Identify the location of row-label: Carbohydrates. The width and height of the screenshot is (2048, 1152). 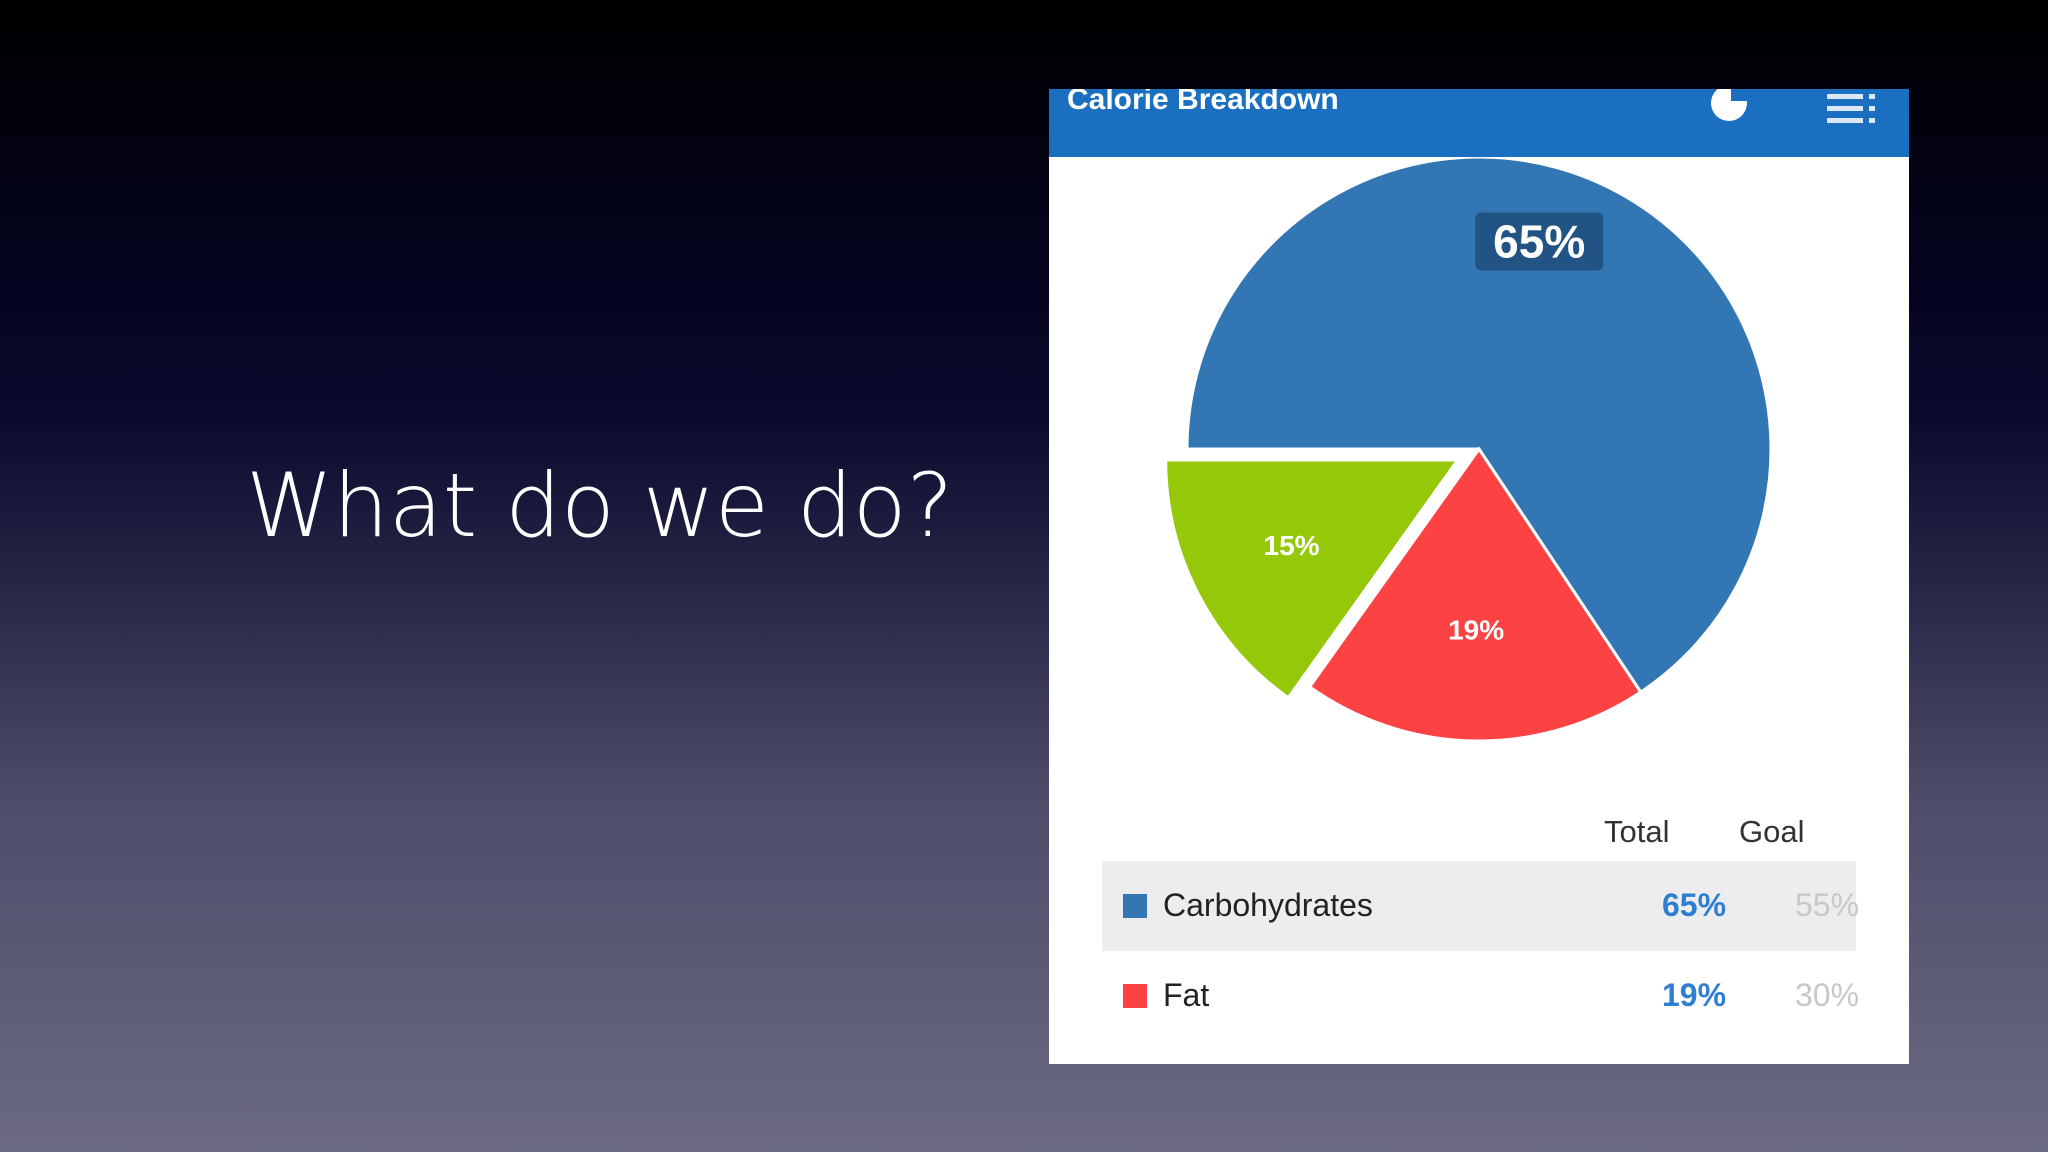
(1268, 905).